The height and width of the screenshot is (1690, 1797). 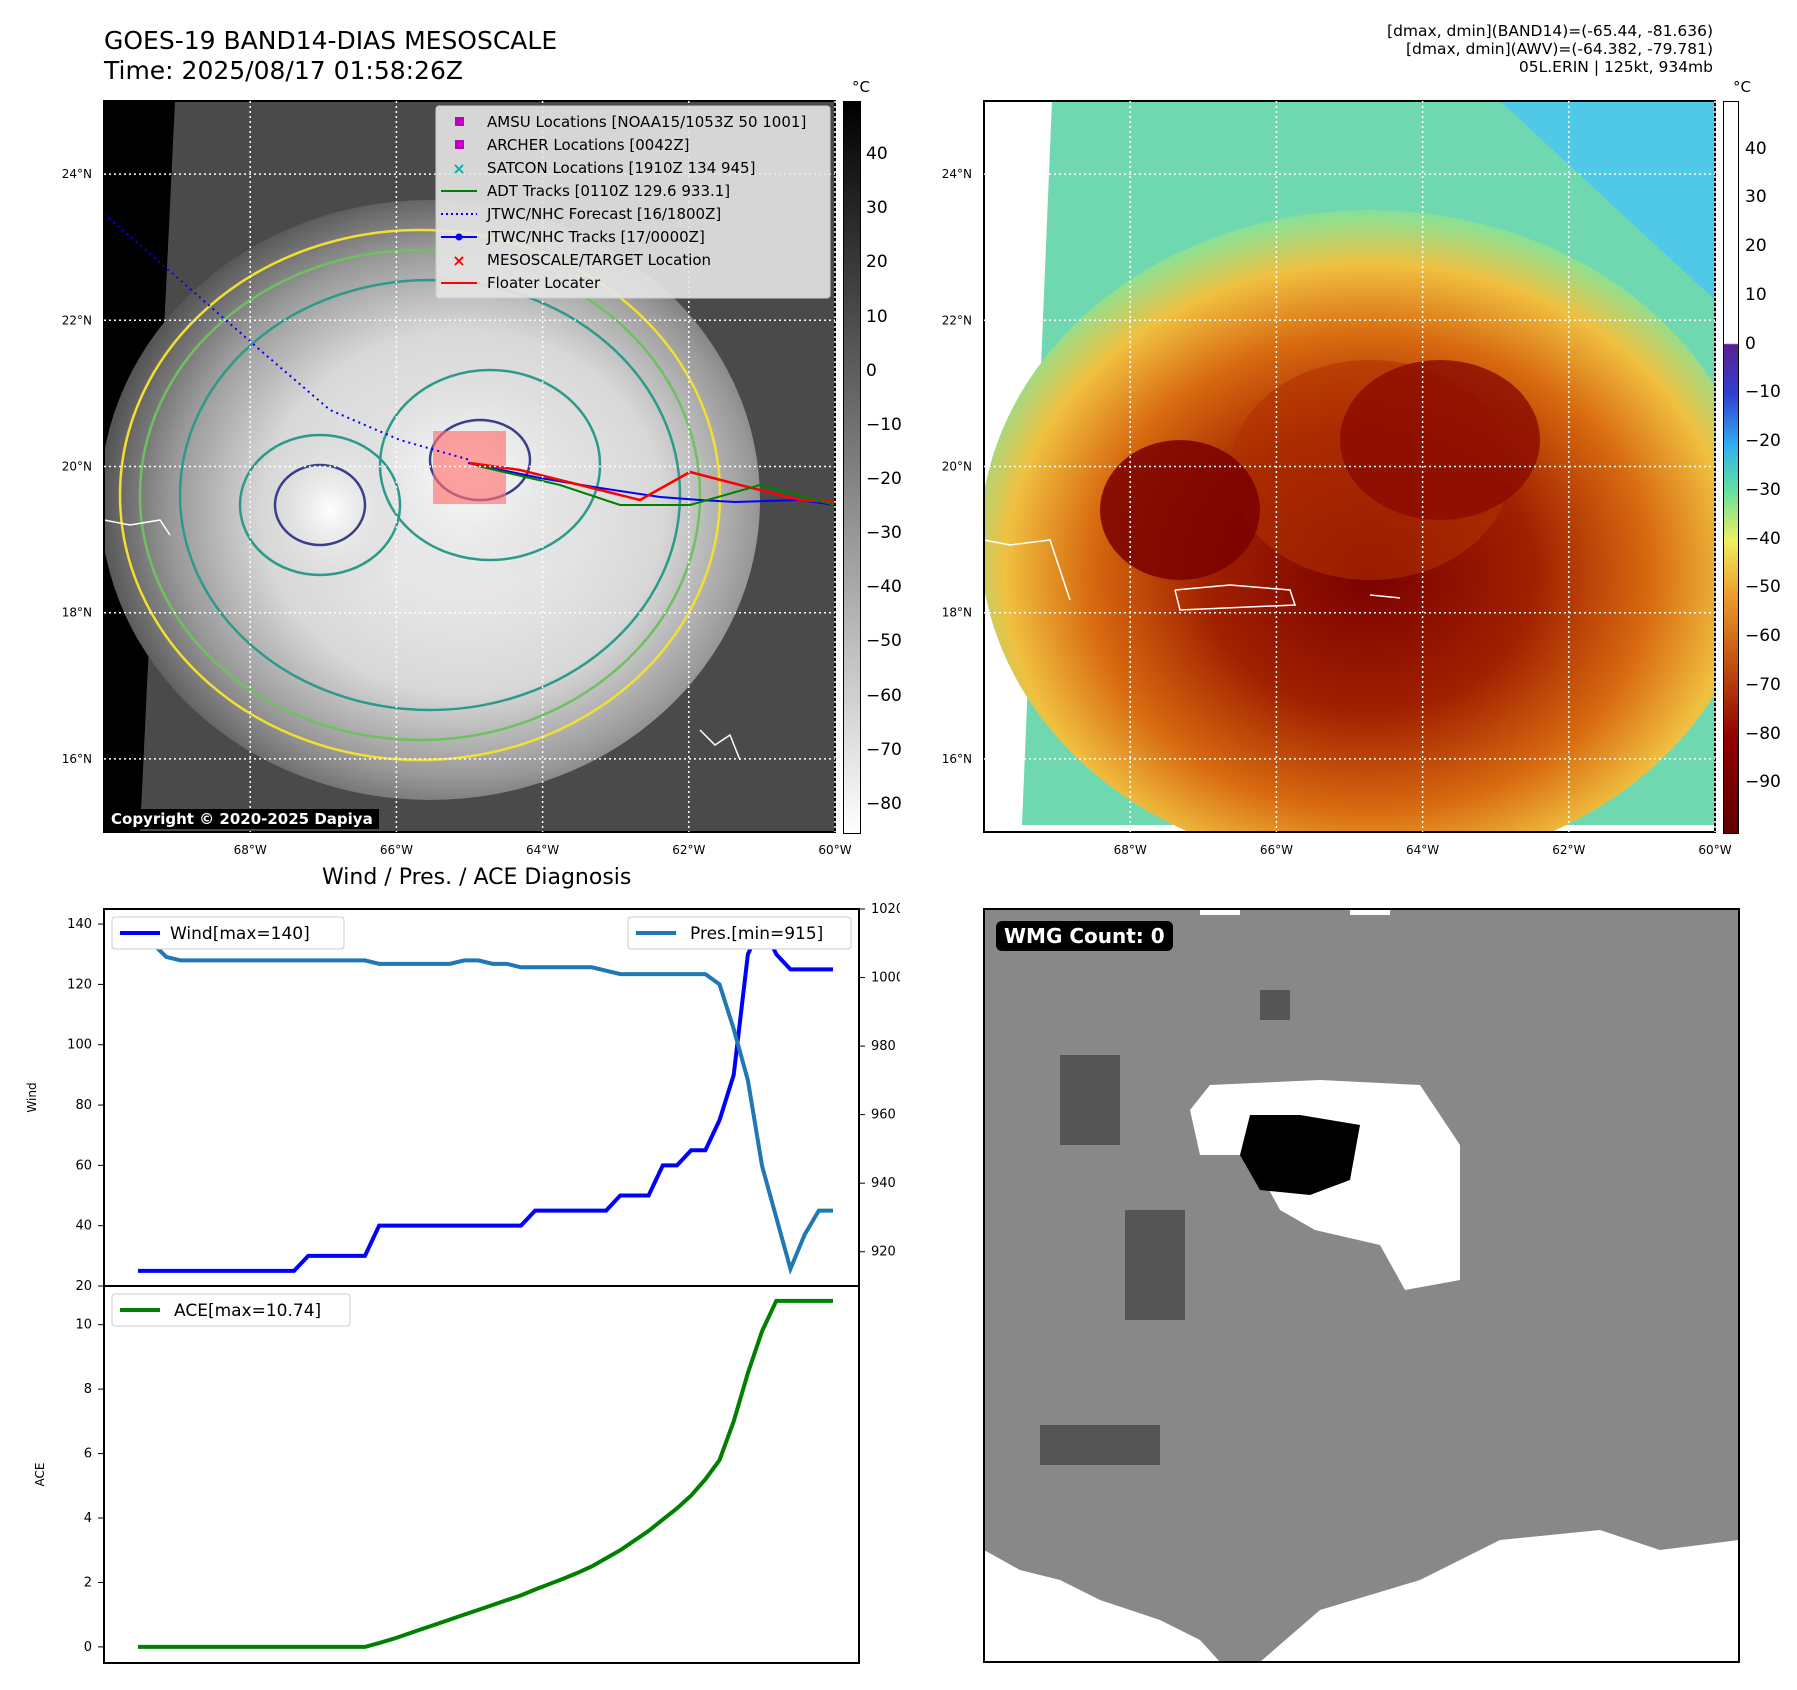 What do you see at coordinates (231, 1310) in the screenshot?
I see `ace-legend-box` at bounding box center [231, 1310].